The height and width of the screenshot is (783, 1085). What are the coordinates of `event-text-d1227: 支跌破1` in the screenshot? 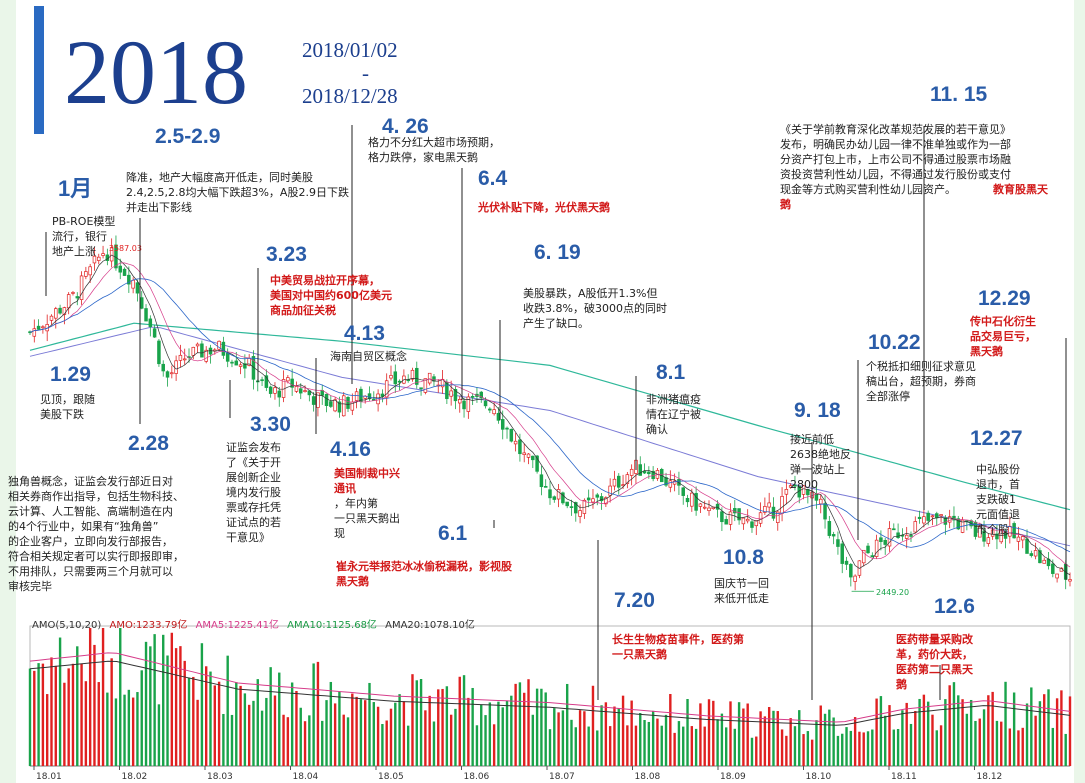 It's located at (996, 499).